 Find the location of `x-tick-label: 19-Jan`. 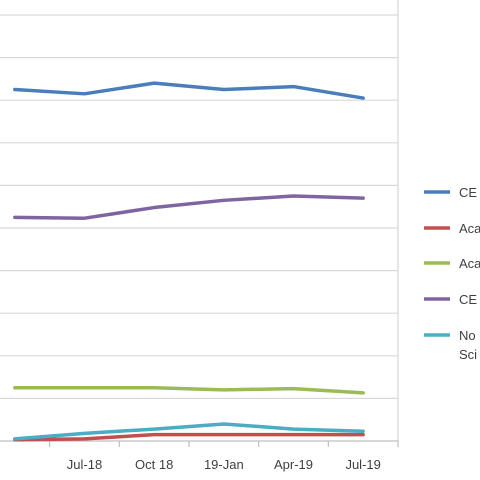

x-tick-label: 19-Jan is located at coordinates (224, 464).